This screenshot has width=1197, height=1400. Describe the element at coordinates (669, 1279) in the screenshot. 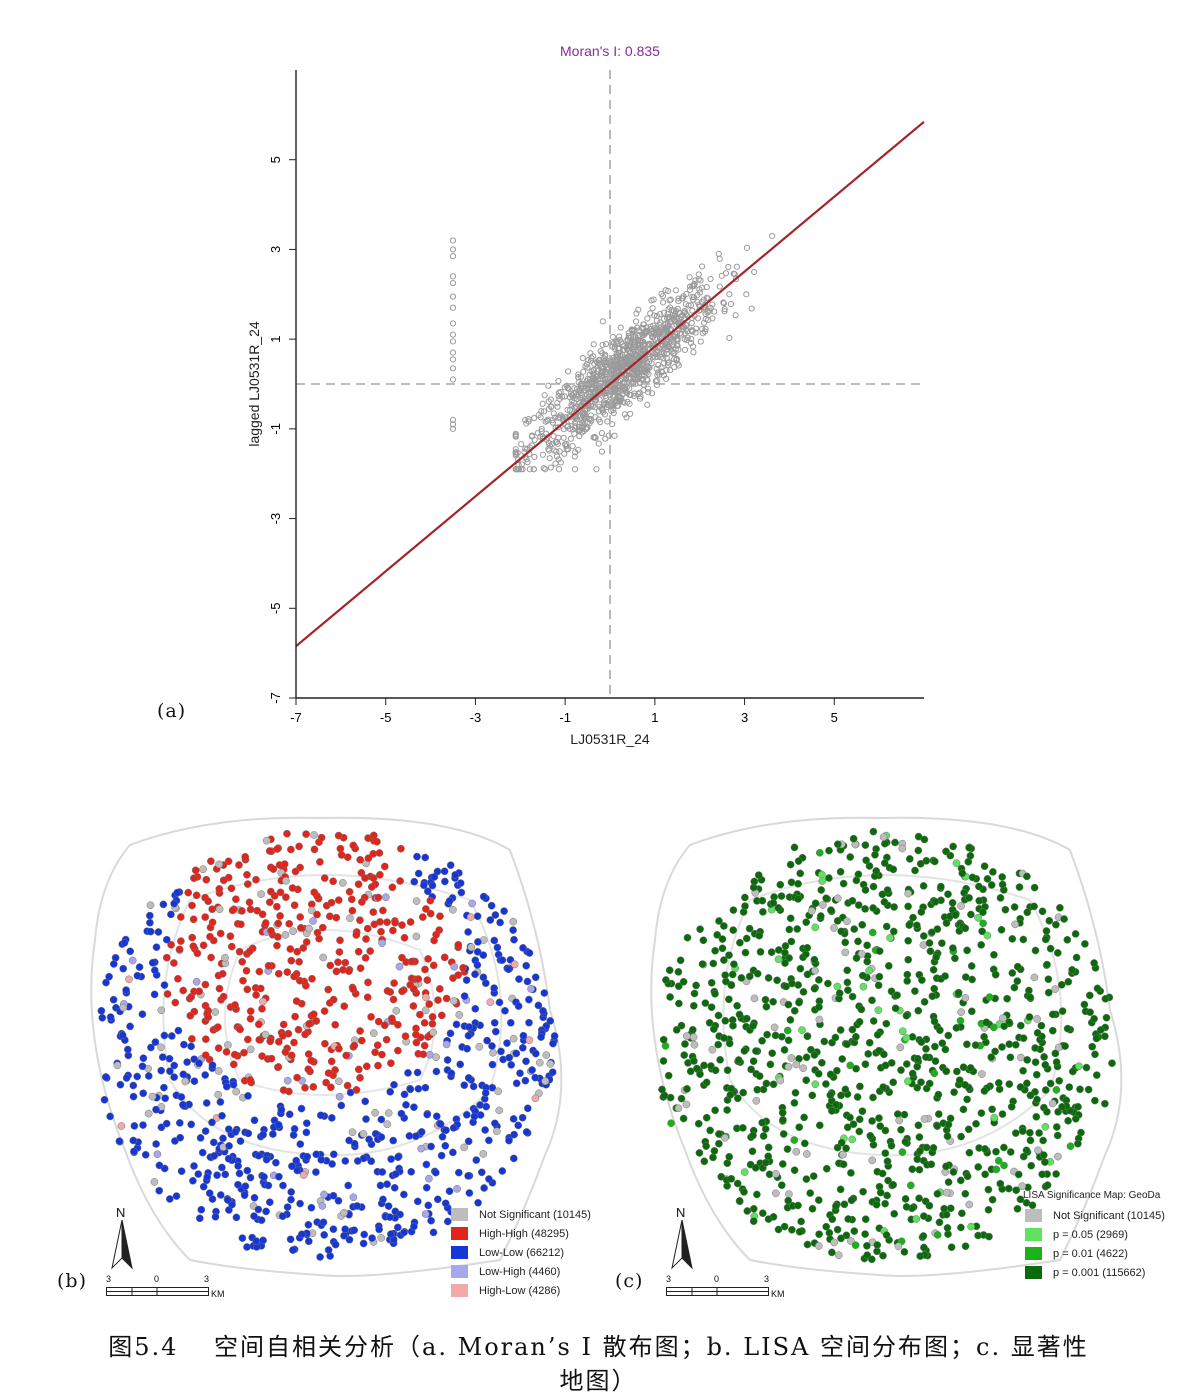

I see `scale-tick-left: 3` at that location.